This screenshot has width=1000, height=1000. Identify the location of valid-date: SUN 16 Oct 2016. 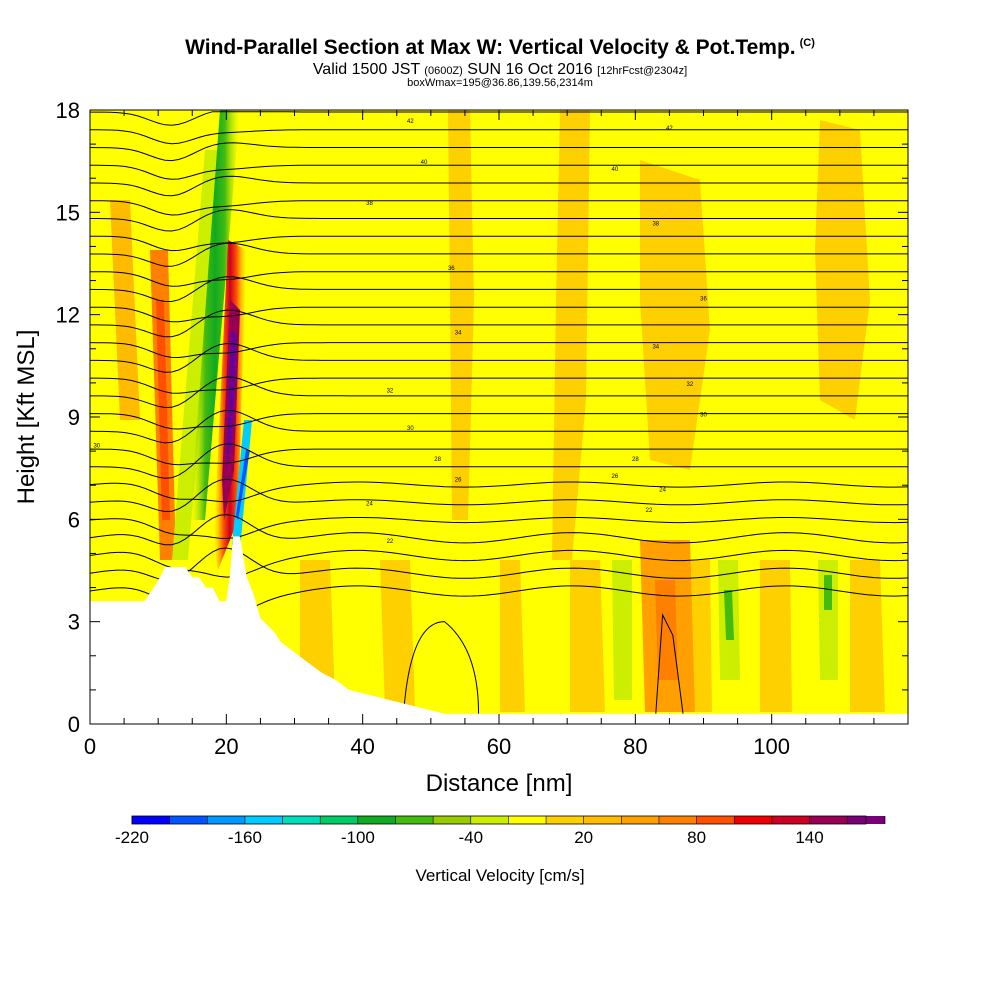
(530, 69).